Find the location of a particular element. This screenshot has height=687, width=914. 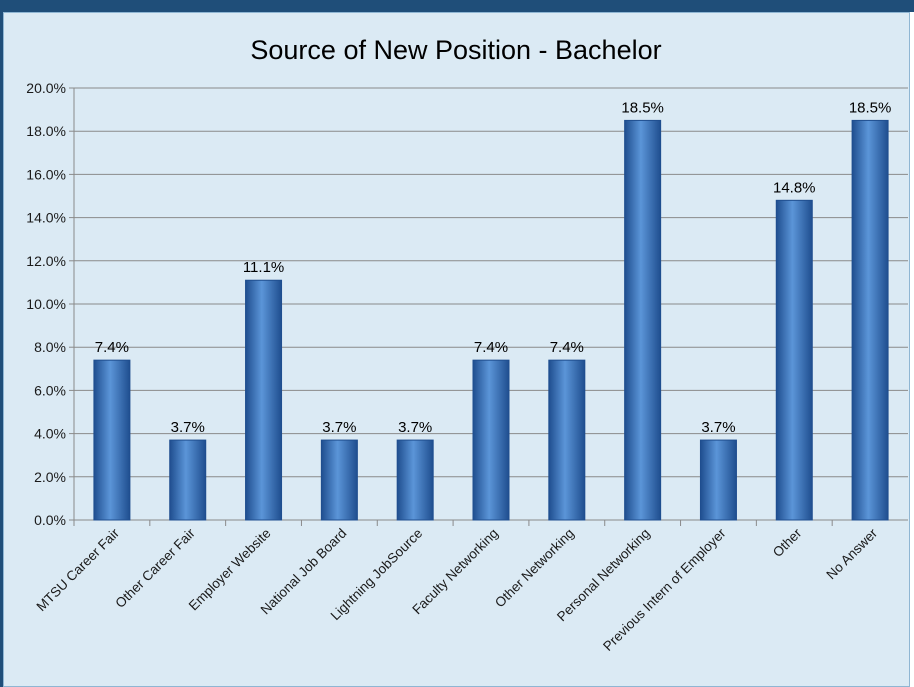

y-tick-label: 0.0% is located at coordinates (50, 520).